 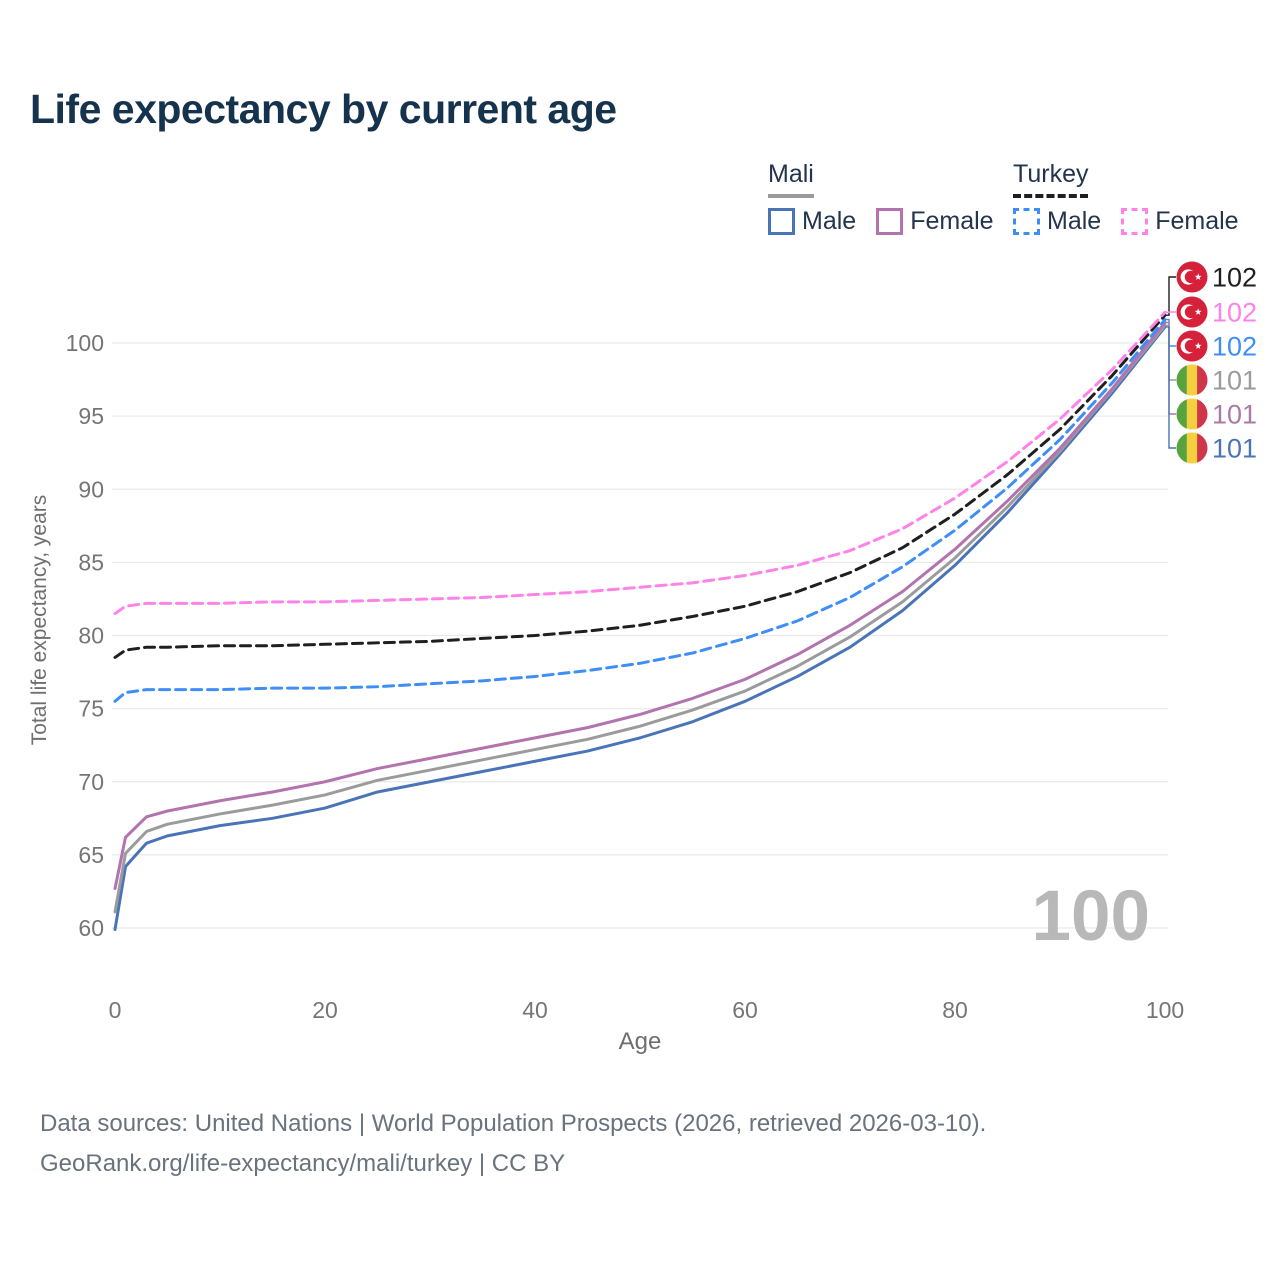 I want to click on y-axis-title: Total life expectancy, years, so click(x=39, y=620).